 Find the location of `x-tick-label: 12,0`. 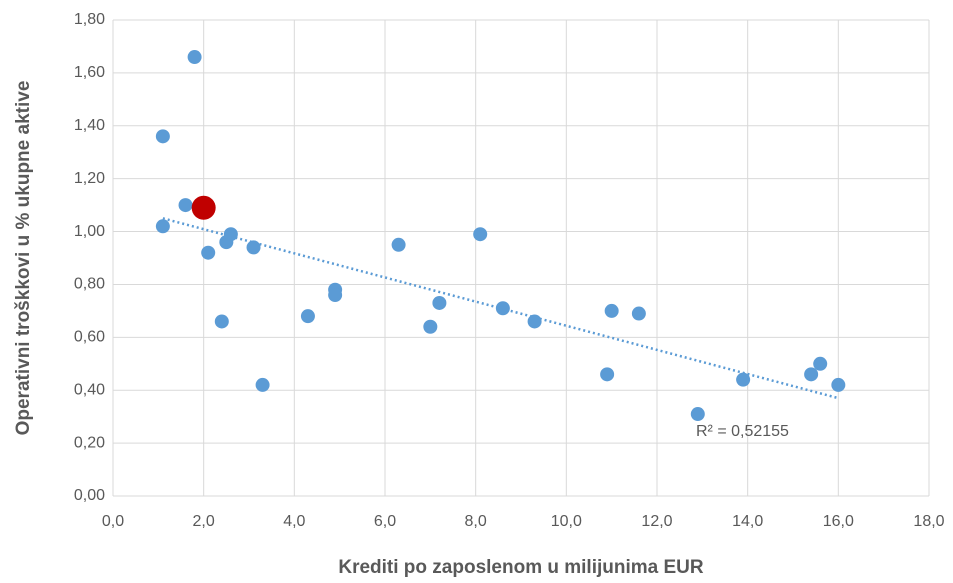

x-tick-label: 12,0 is located at coordinates (656, 521).